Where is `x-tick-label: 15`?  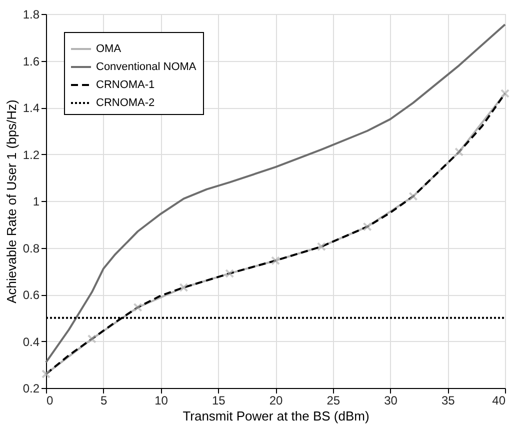 x-tick-label: 15 is located at coordinates (219, 401).